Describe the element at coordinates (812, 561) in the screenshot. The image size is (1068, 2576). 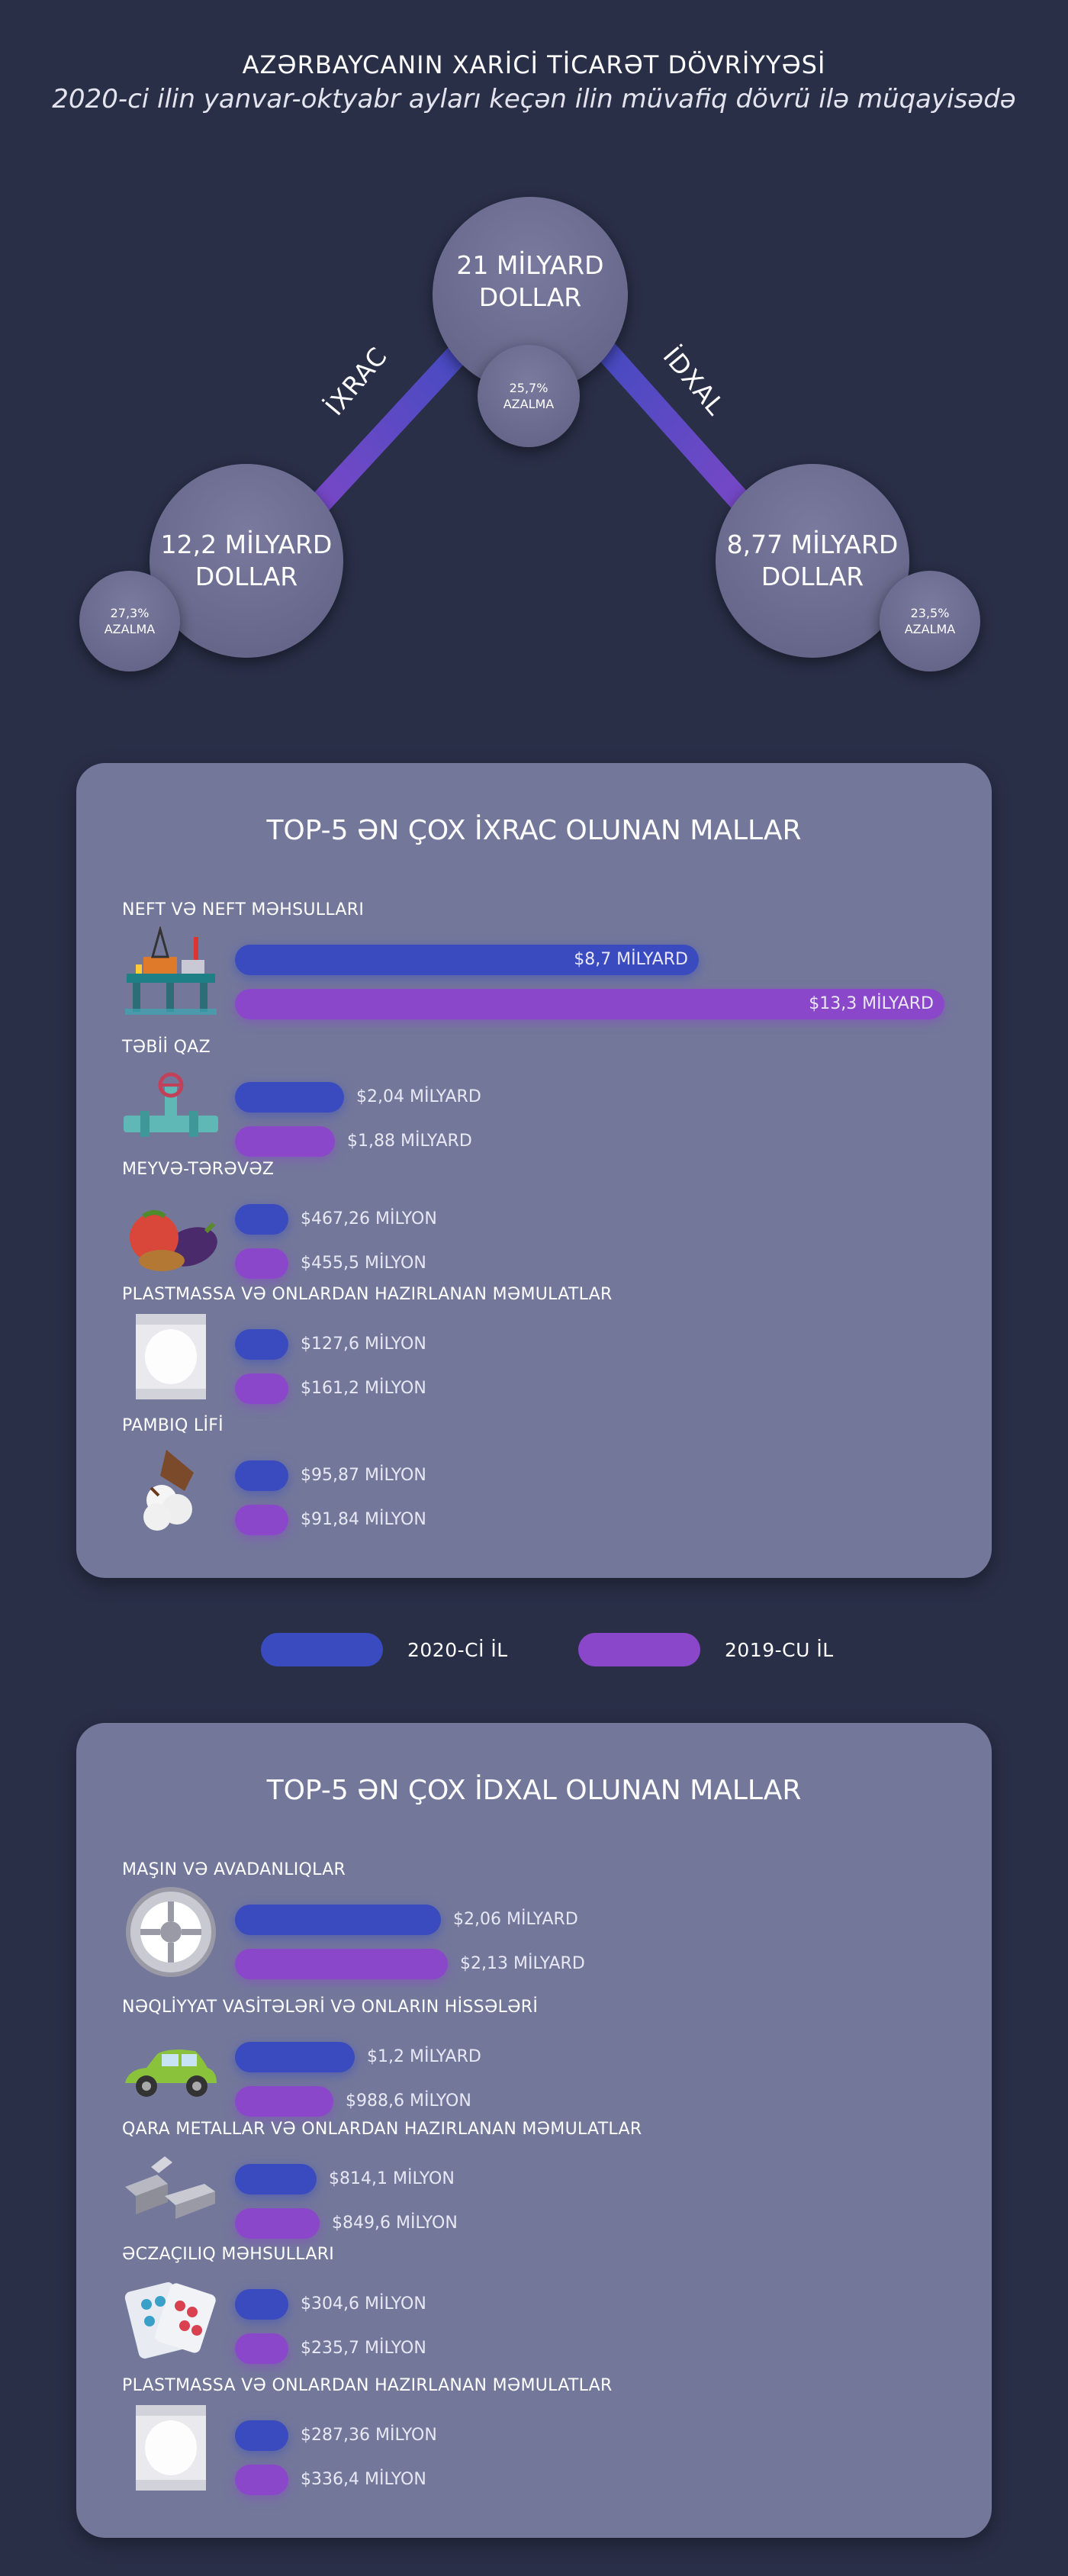
I see `import-circle: 8,77 MİLYARD DOLLAR` at that location.